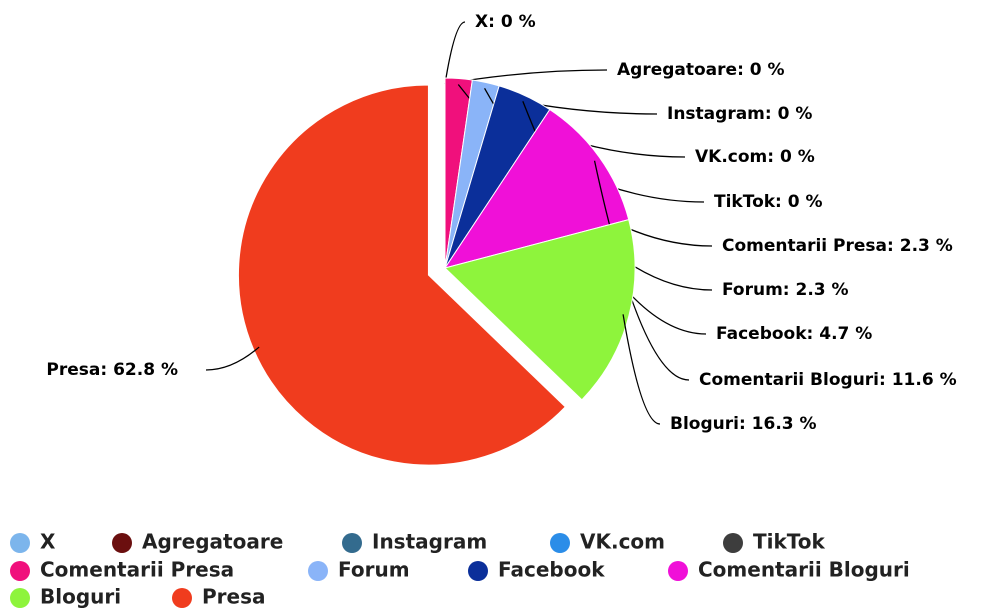 This screenshot has height=610, width=992. What do you see at coordinates (837, 246) in the screenshot?
I see `data-label: Comentarii Presa: 2.3 %` at bounding box center [837, 246].